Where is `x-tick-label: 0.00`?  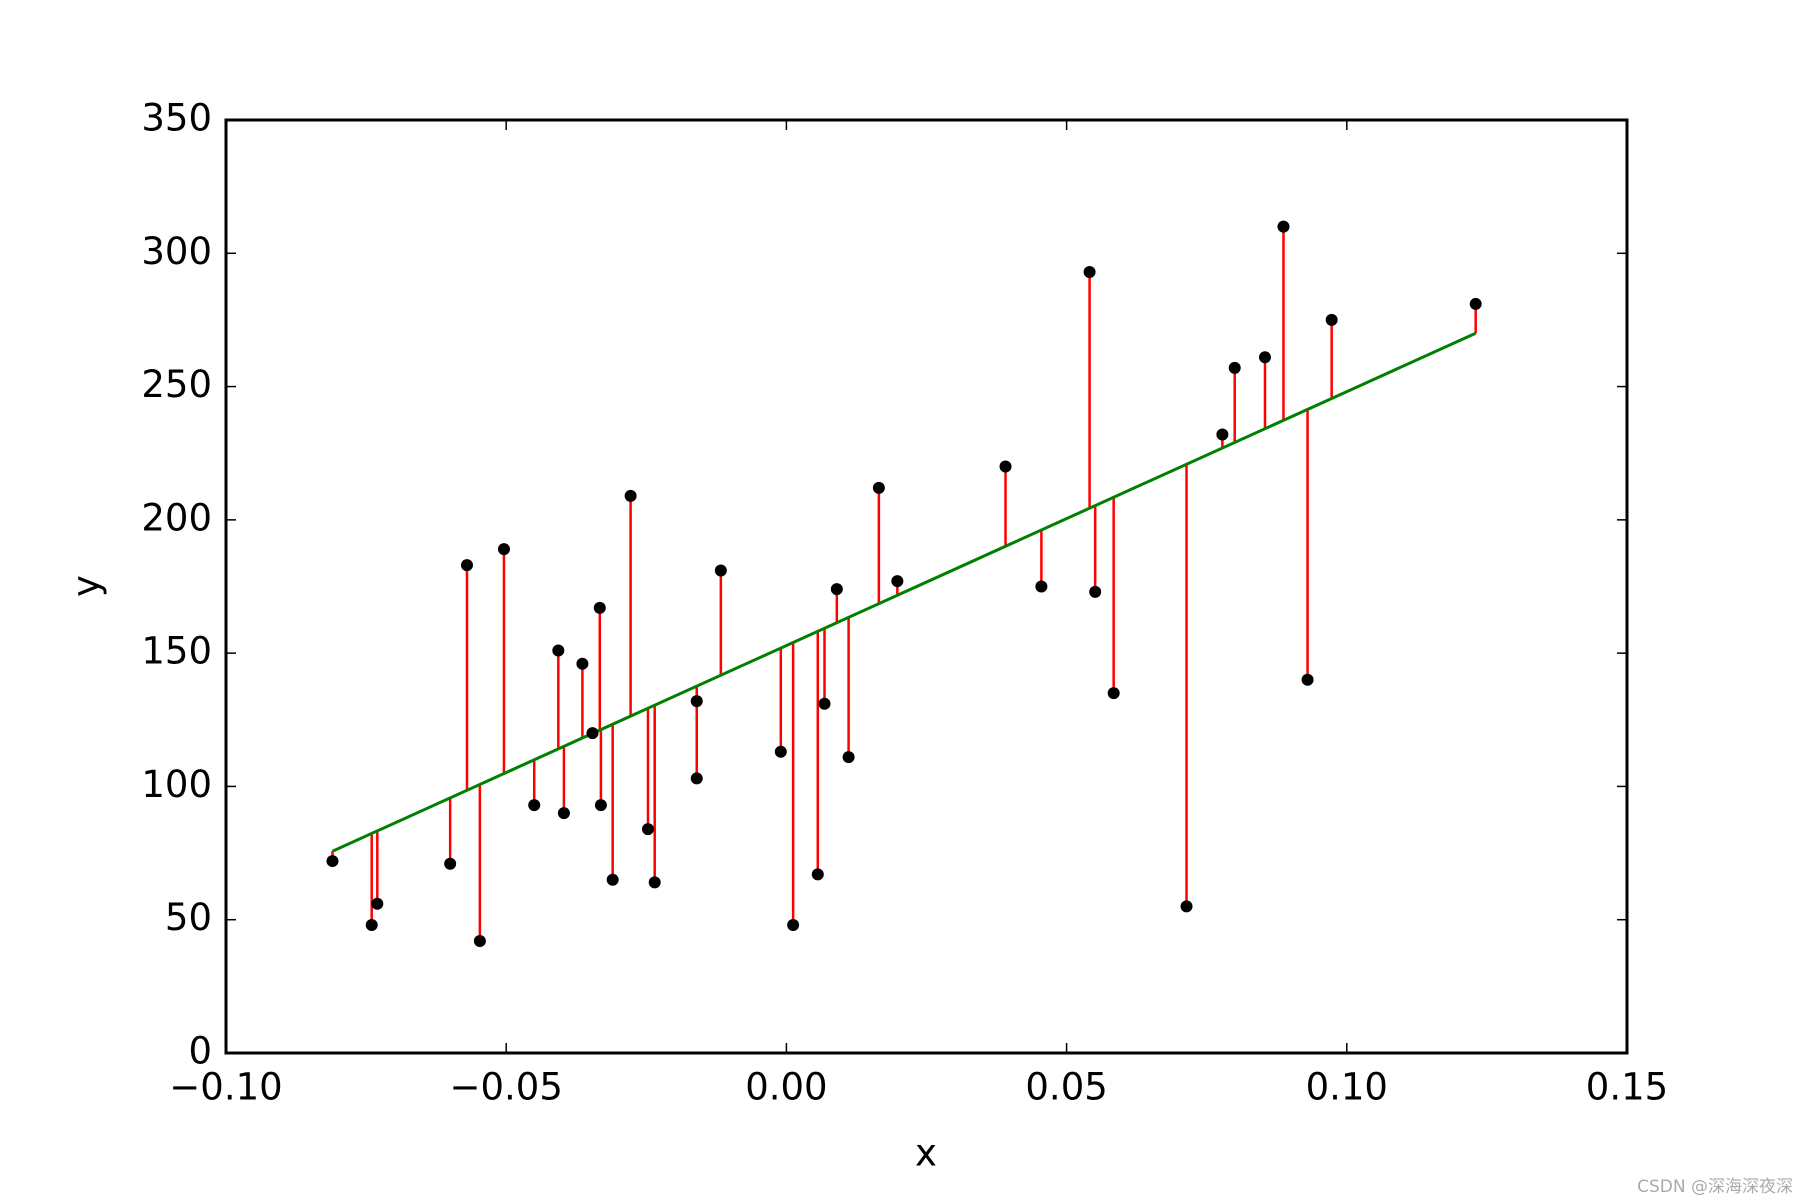 x-tick-label: 0.00 is located at coordinates (786, 1087).